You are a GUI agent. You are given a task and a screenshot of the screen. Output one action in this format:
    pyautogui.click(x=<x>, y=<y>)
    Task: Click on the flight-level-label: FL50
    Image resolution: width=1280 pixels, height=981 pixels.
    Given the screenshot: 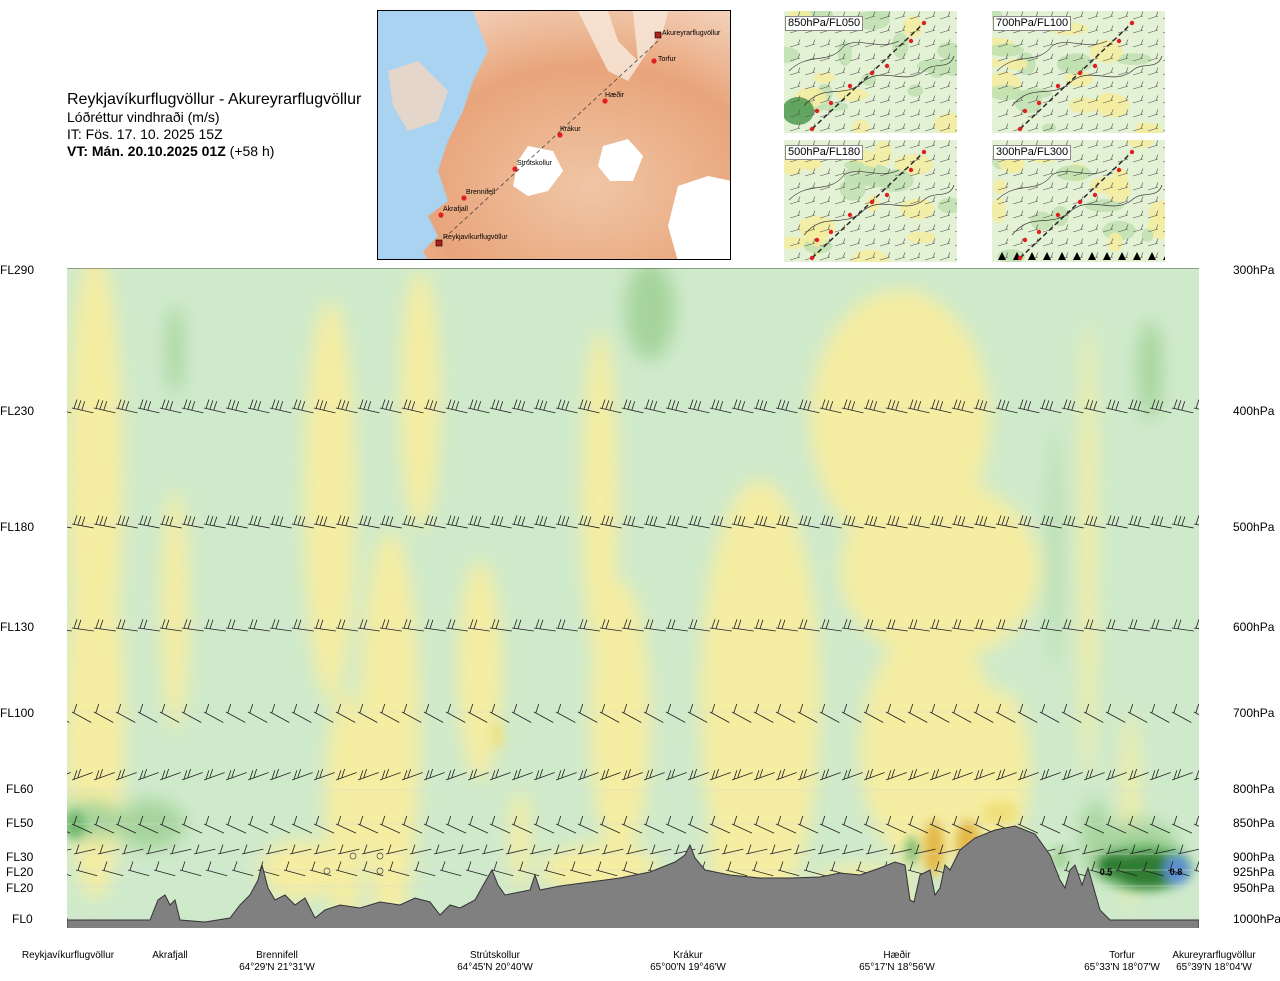 What is the action you would take?
    pyautogui.click(x=20, y=823)
    